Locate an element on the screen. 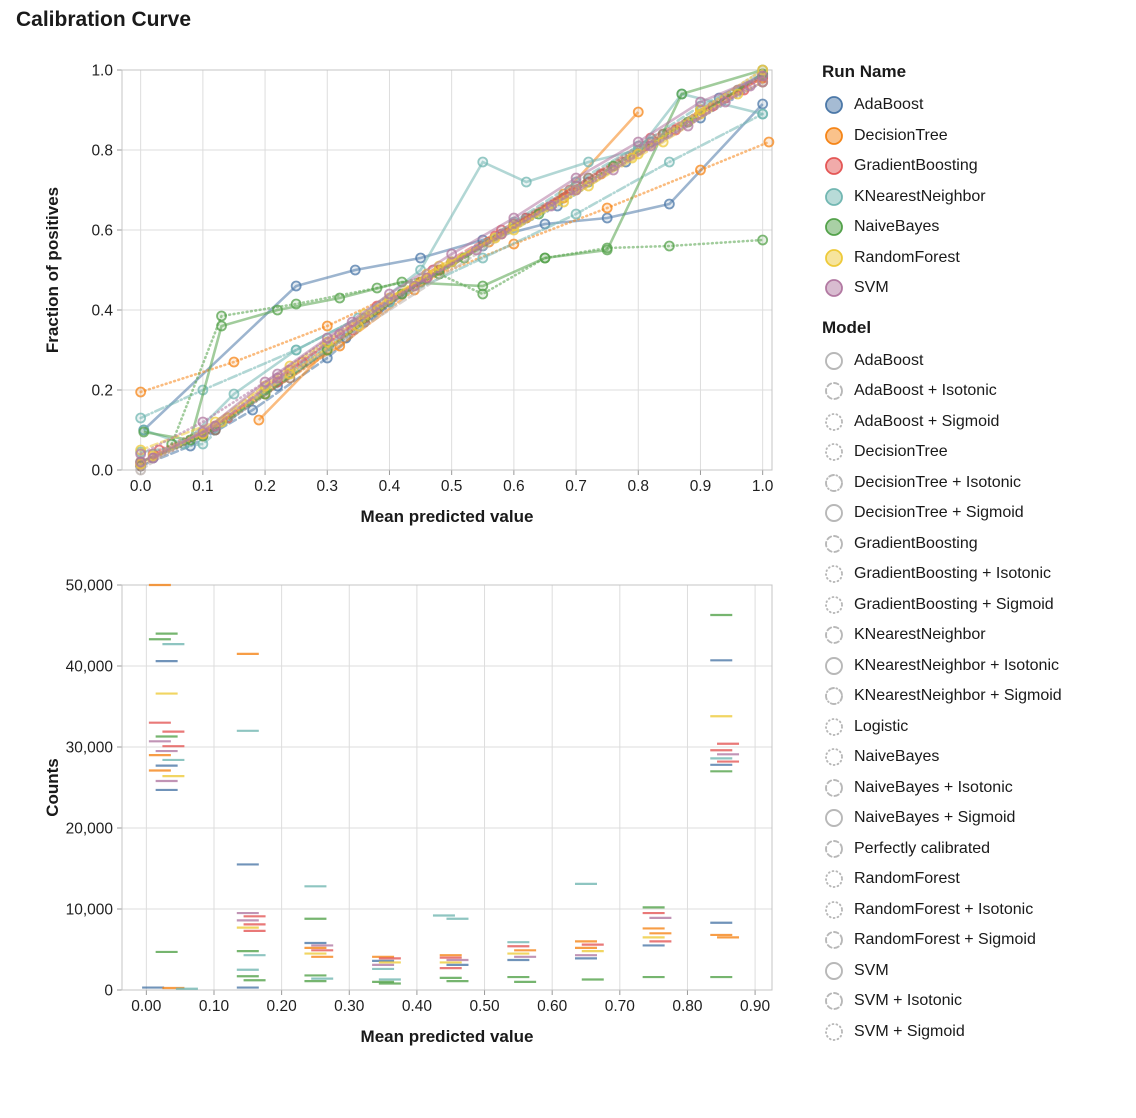 The image size is (1136, 1118). legend-model-item: GradientBoosting is located at coordinates (977, 544).